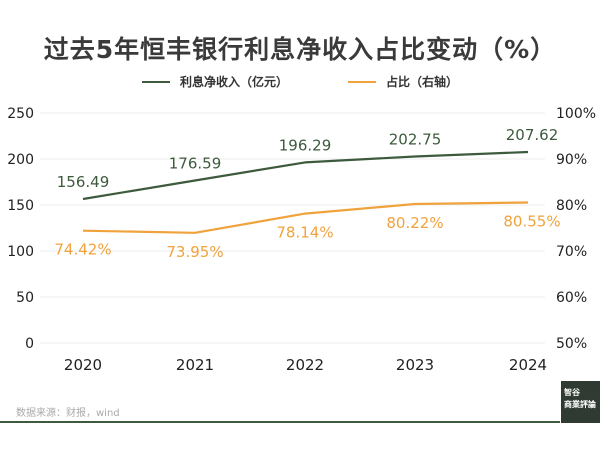  What do you see at coordinates (280, 422) in the screenshot?
I see `footer-divider` at bounding box center [280, 422].